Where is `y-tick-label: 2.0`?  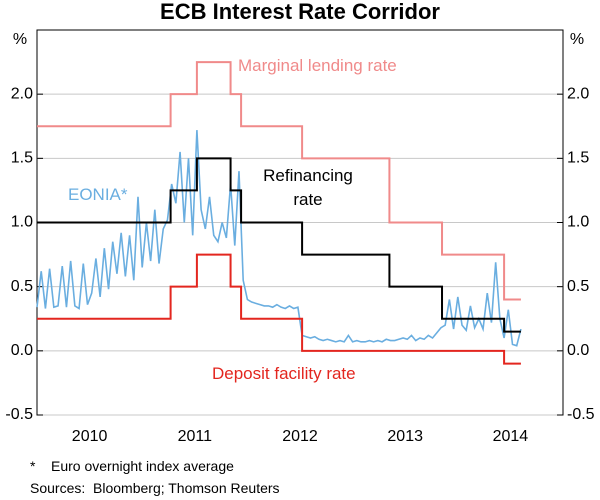
y-tick-label: 2.0 is located at coordinates (22, 93).